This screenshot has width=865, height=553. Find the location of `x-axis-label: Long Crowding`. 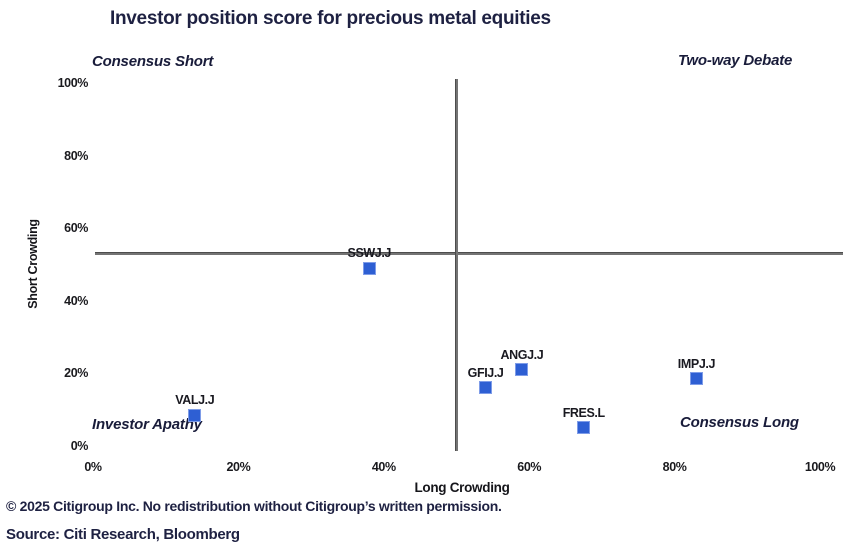

x-axis-label: Long Crowding is located at coordinates (462, 487).